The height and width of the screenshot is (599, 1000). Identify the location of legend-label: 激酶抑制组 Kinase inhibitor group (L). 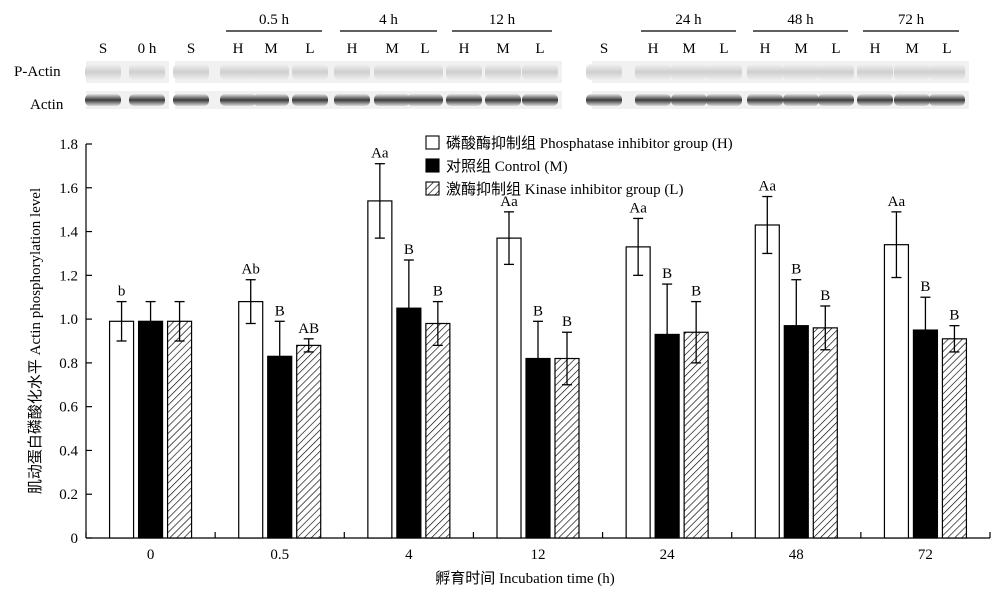
(564, 189).